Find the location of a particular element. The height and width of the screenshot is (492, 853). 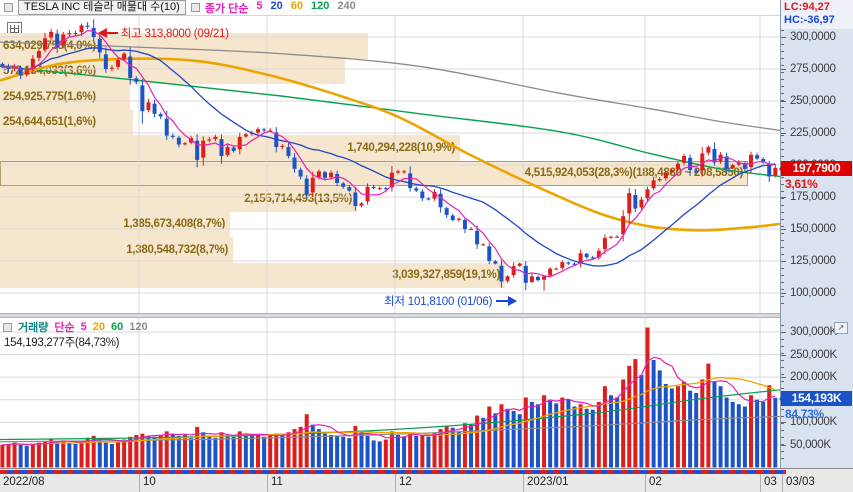

legend-vma-60: 60 is located at coordinates (117, 327).